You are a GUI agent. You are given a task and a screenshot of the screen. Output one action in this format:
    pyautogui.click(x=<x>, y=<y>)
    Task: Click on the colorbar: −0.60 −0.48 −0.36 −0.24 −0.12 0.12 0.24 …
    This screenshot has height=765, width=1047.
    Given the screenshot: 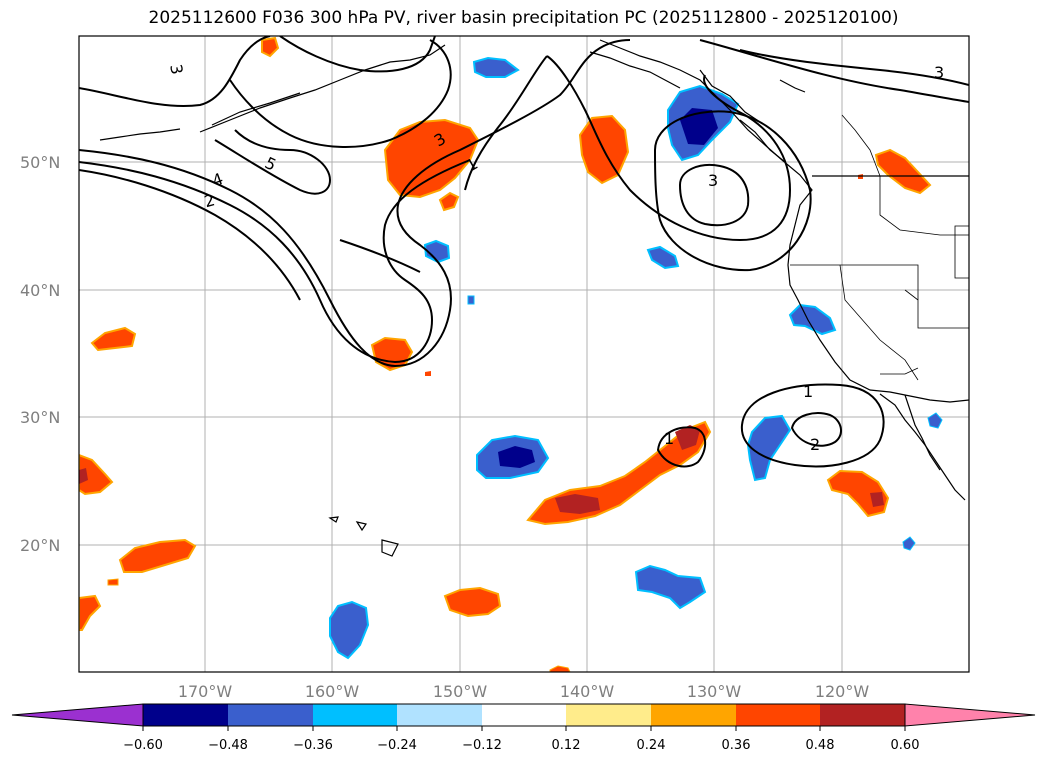 What is the action you would take?
    pyautogui.click(x=523, y=728)
    